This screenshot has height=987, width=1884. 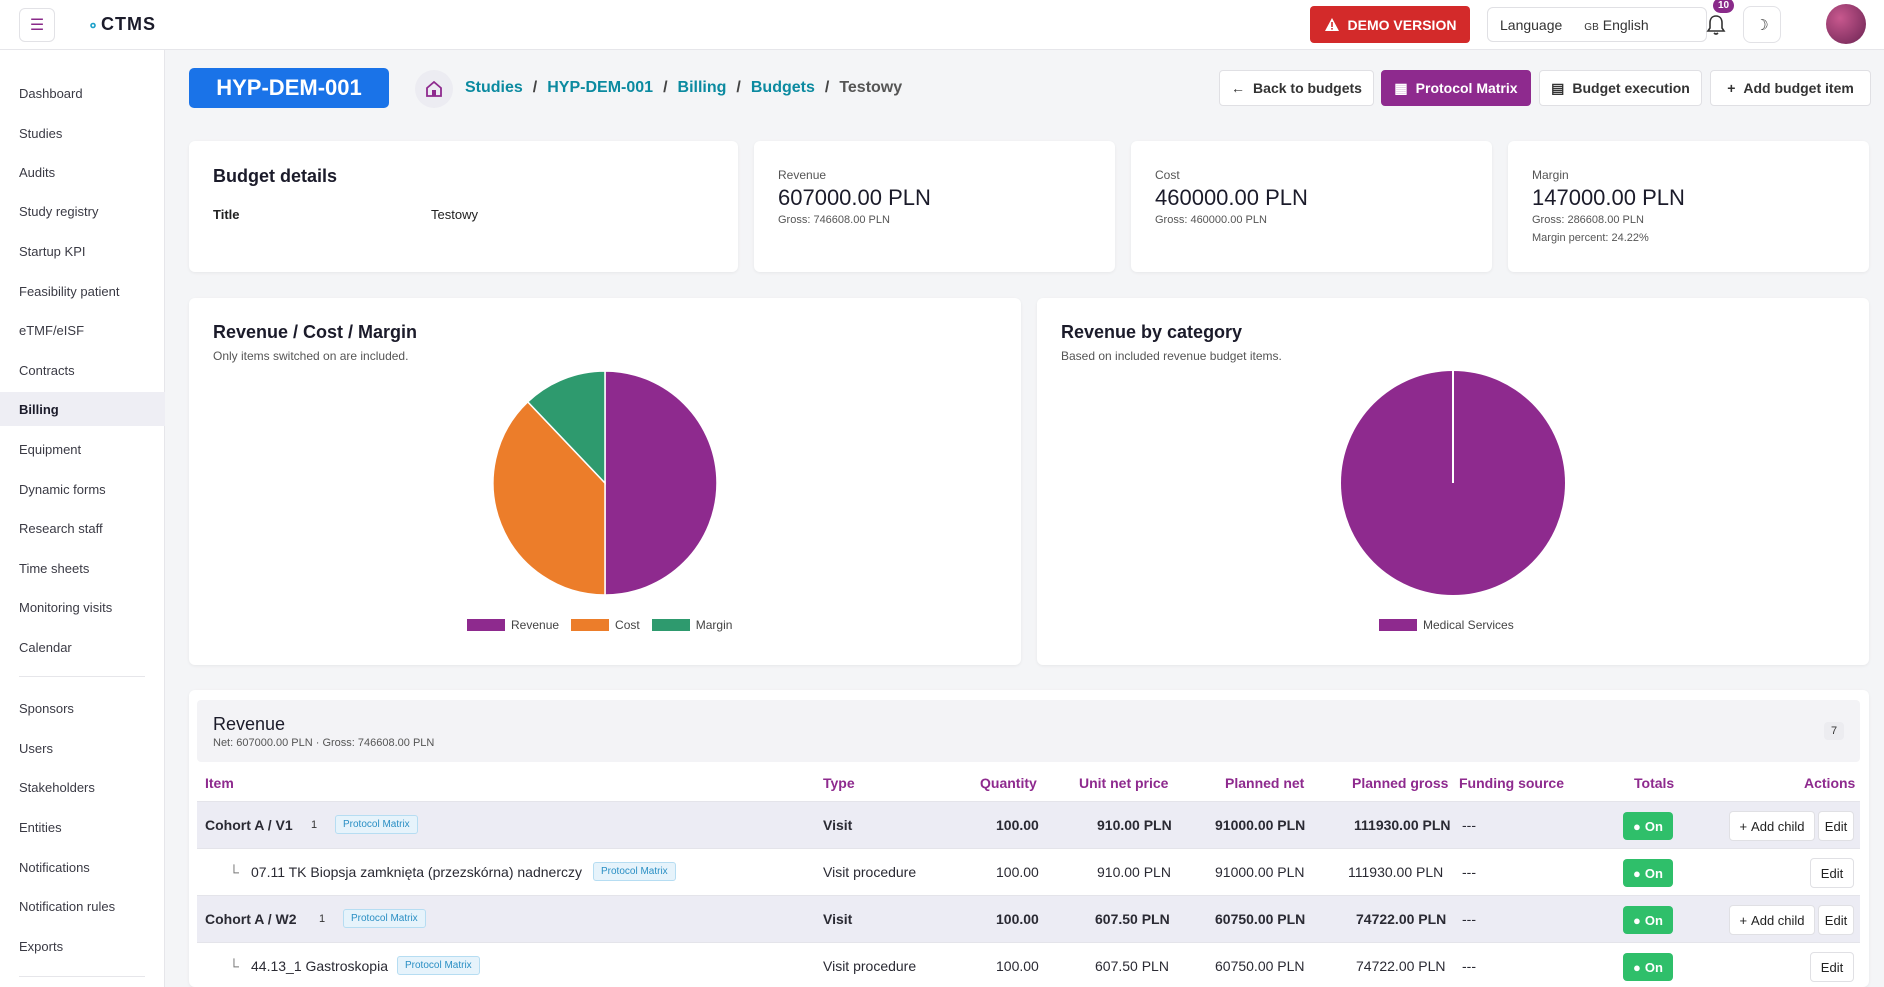 What do you see at coordinates (82, 976) in the screenshot?
I see `sidebar-divider` at bounding box center [82, 976].